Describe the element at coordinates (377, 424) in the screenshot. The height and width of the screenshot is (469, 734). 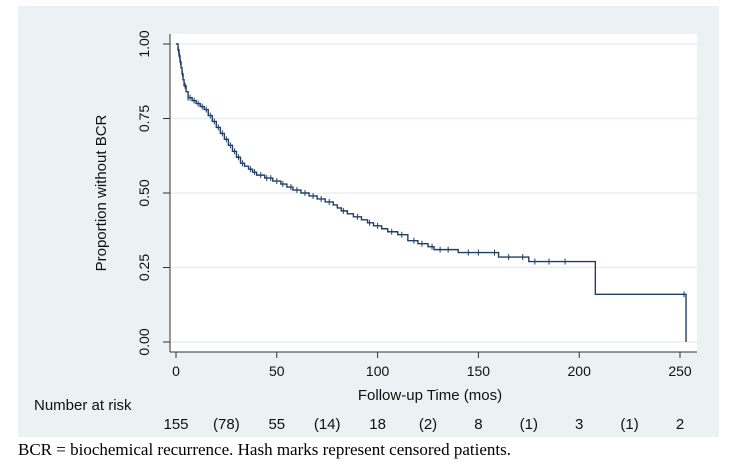
I see `risk-table-value: 18` at that location.